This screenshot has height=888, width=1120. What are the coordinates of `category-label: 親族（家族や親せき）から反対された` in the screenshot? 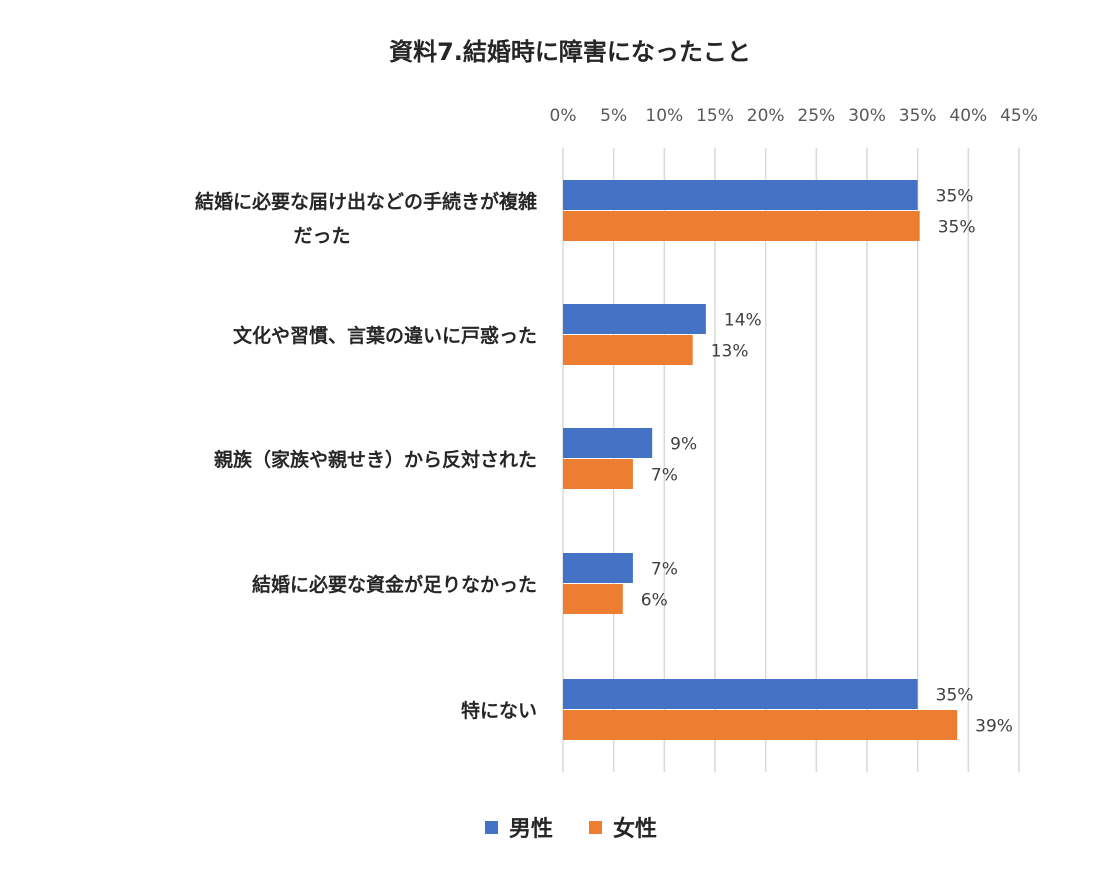 It's located at (375, 459).